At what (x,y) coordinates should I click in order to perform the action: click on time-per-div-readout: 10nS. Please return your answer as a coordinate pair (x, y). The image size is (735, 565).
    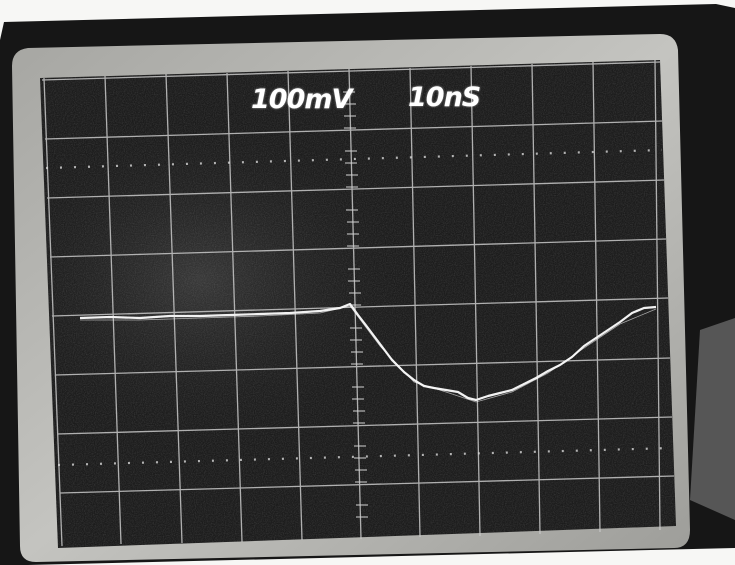
    Looking at the image, I should click on (444, 97).